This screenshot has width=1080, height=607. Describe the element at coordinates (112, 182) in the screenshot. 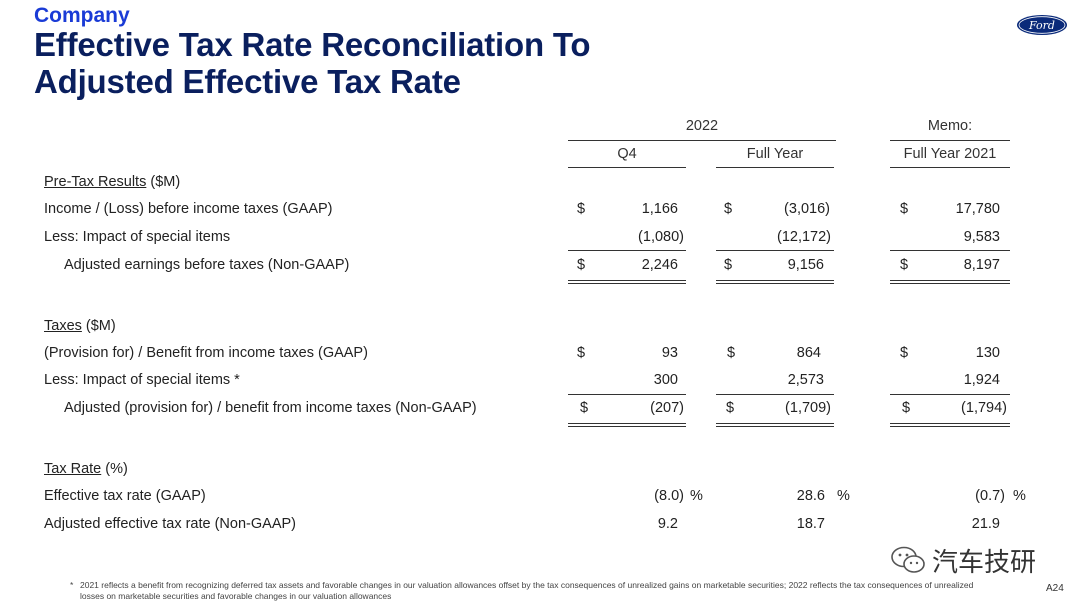

I see `section-title-pretax: Pre-Tax Results ($M)` at that location.